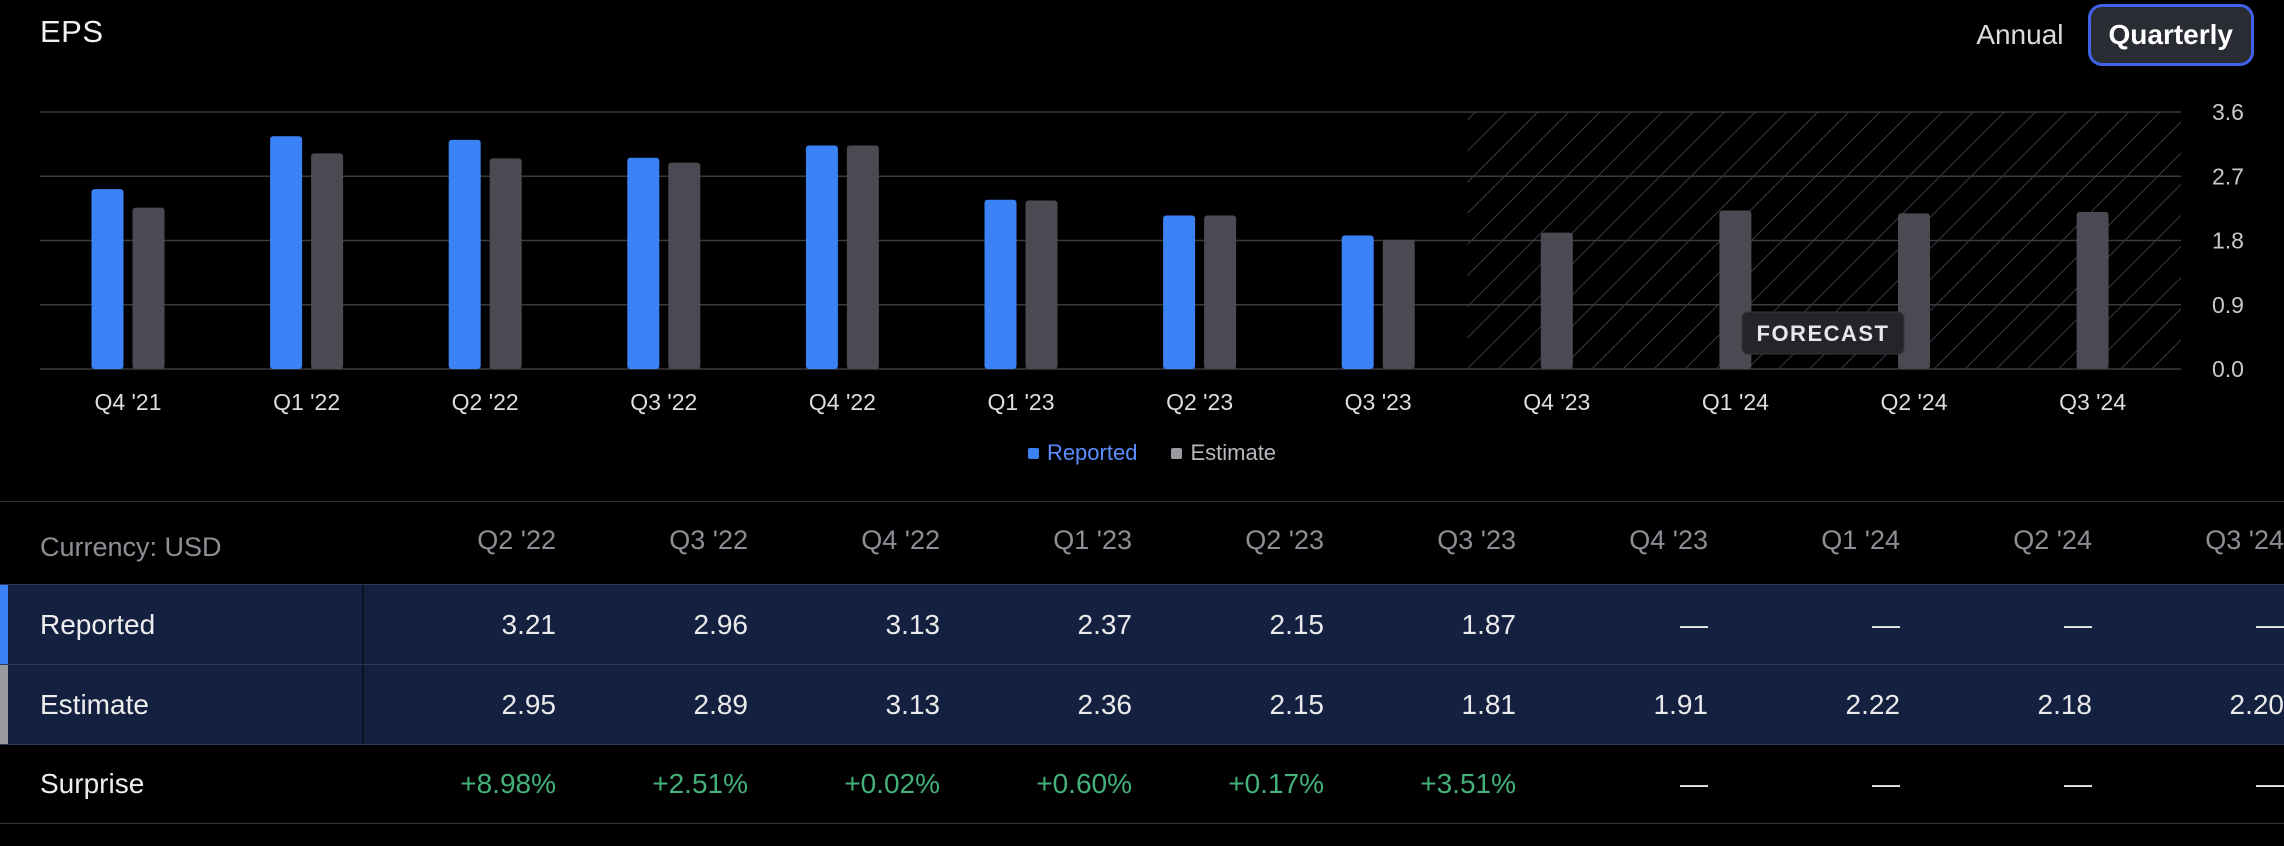 This screenshot has height=846, width=2284. Describe the element at coordinates (1873, 704) in the screenshot. I see `table-cell: 2.22` at that location.